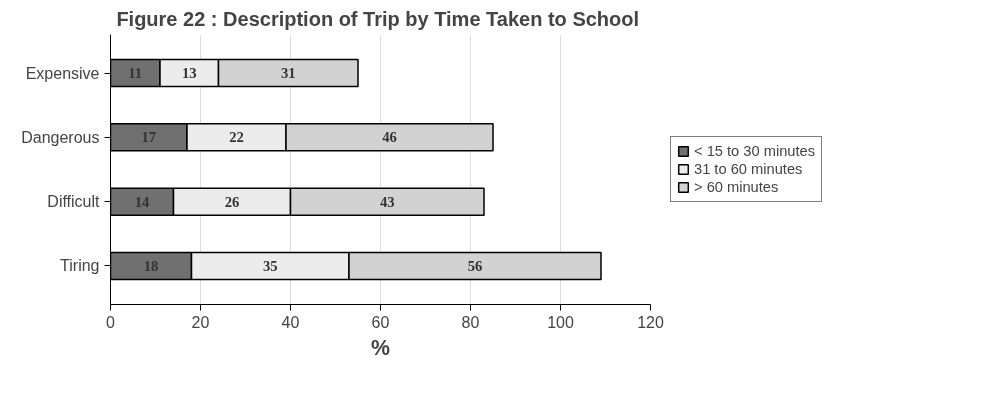 This screenshot has width=1006, height=405. I want to click on data-label: 43, so click(387, 201).